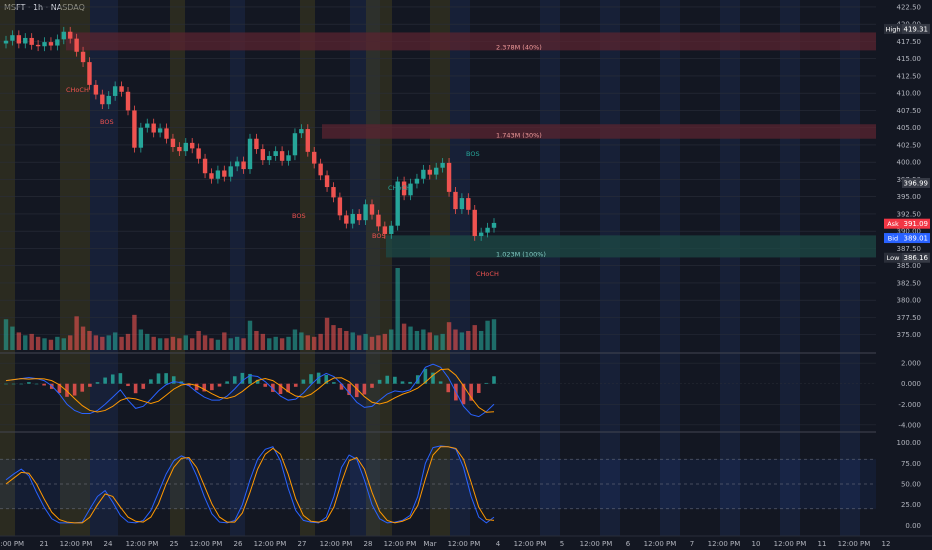 The width and height of the screenshot is (932, 550). What do you see at coordinates (909, 42) in the screenshot?
I see `price-tick-label: 417.50` at bounding box center [909, 42].